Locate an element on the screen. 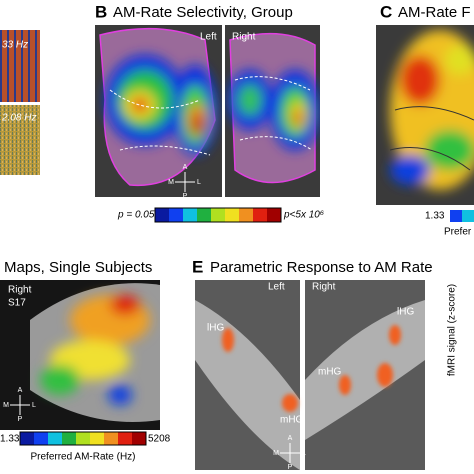 The width and height of the screenshot is (474, 474). scale-label: Prefer is located at coordinates (458, 232).